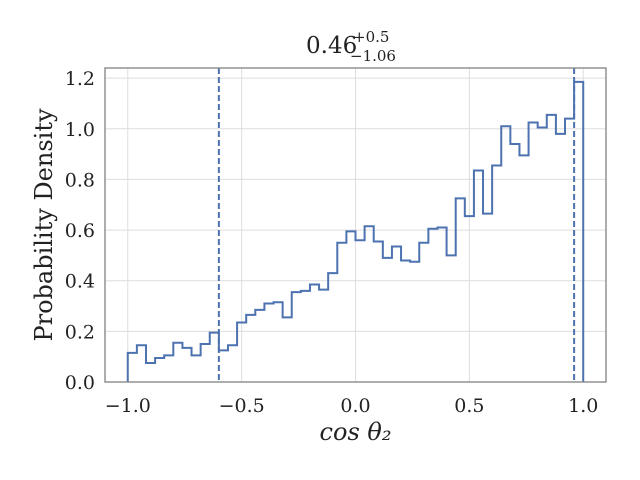 This screenshot has height=480, width=640. What do you see at coordinates (80, 383) in the screenshot?
I see `y-tick-label: 0.0` at bounding box center [80, 383].